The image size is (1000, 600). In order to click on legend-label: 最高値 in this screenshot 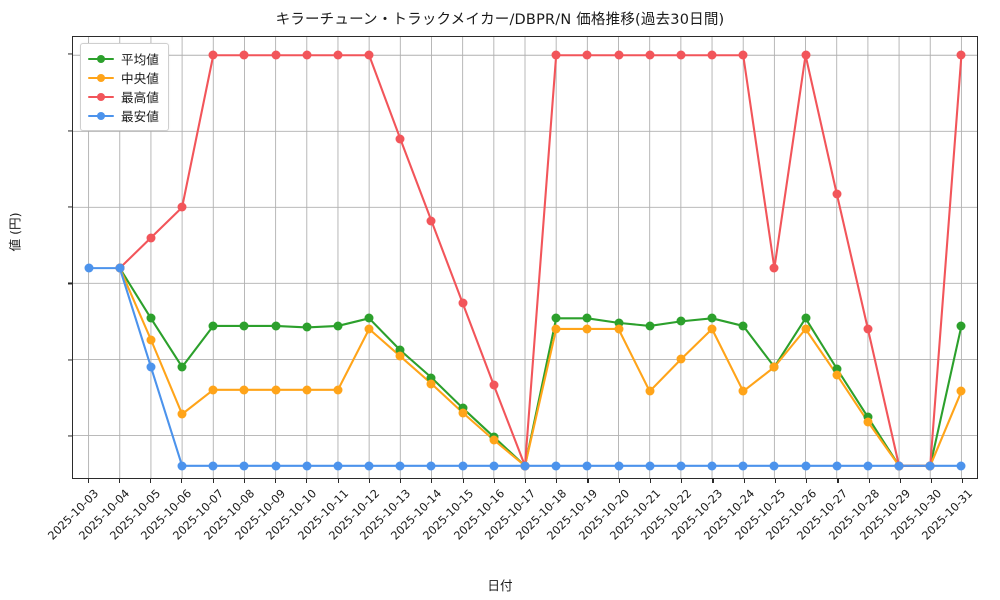, I will do `click(140, 97)`.